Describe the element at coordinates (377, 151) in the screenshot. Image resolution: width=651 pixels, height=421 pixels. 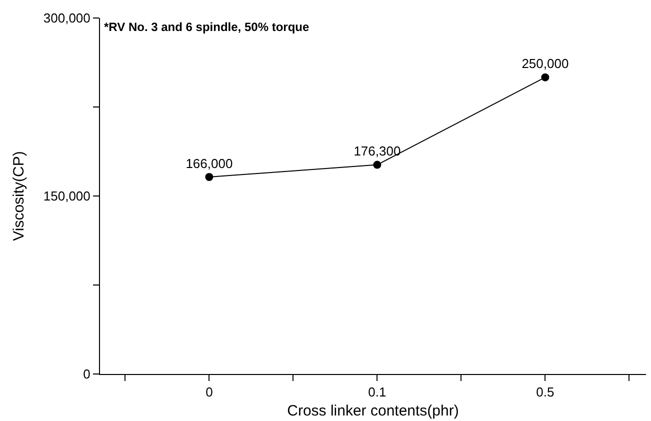
I see `data-label: 176,300` at that location.